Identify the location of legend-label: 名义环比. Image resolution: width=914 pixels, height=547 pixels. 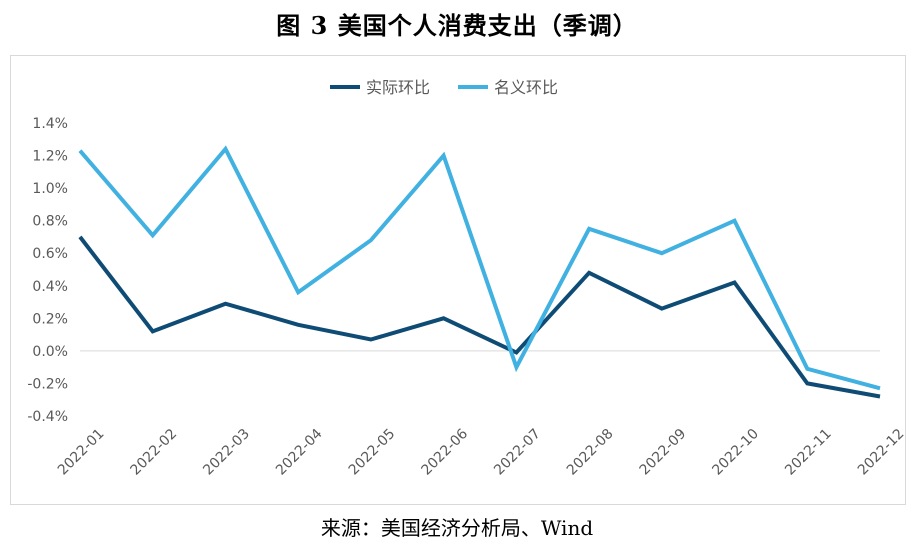
(526, 87).